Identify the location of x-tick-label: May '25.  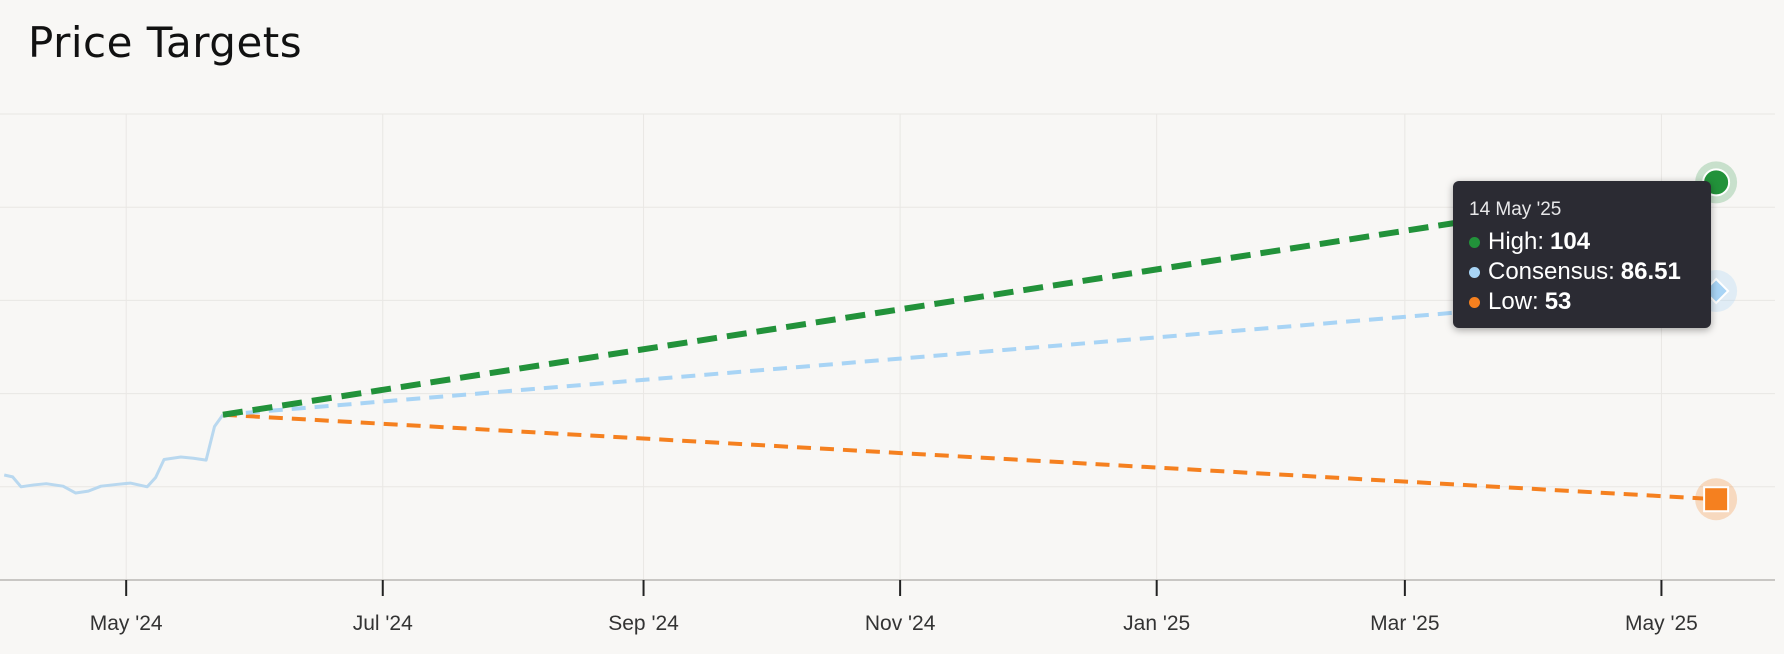
(1661, 623).